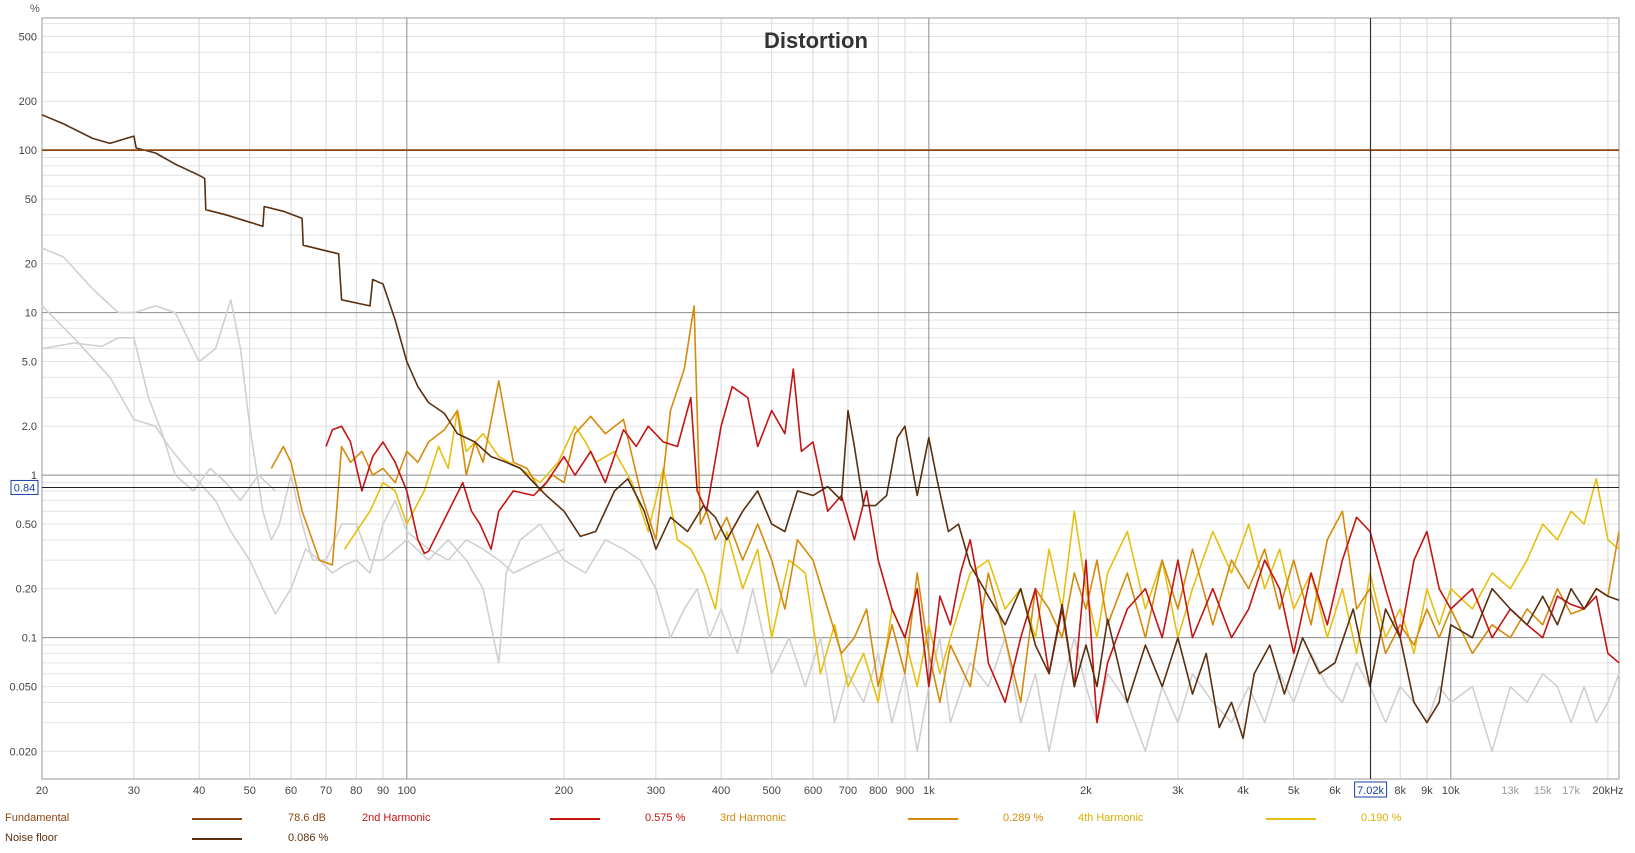 This screenshot has height=853, width=1635. I want to click on y-tick-label: 0.20, so click(26, 590).